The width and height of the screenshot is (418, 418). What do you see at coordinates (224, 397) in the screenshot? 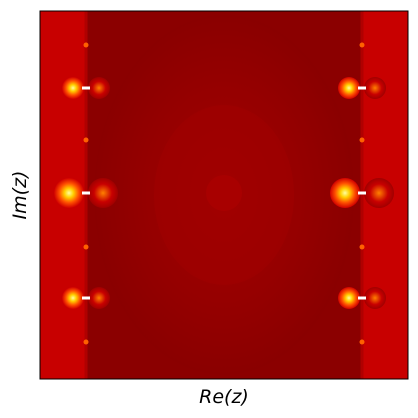
I see `x-axis-label: Re(z)` at bounding box center [224, 397].